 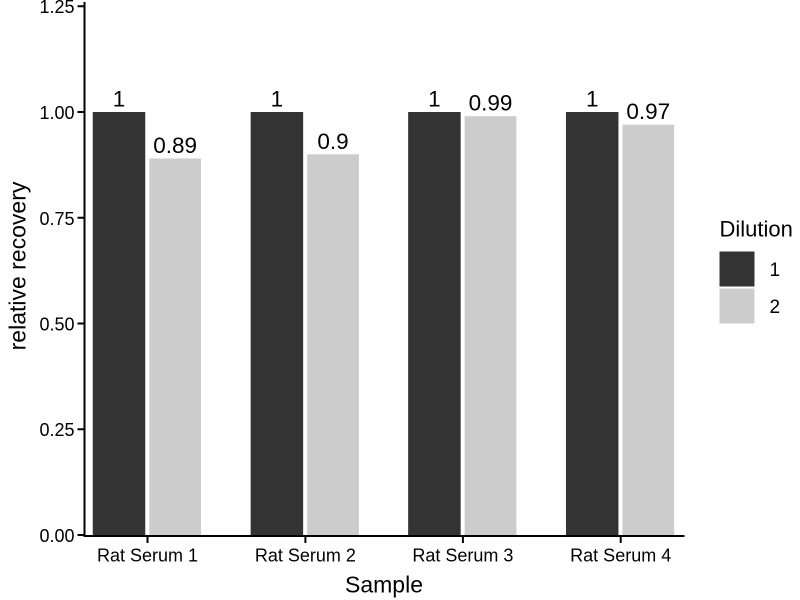 What do you see at coordinates (305, 556) in the screenshot?
I see `svg-text: Rat Serum 2` at bounding box center [305, 556].